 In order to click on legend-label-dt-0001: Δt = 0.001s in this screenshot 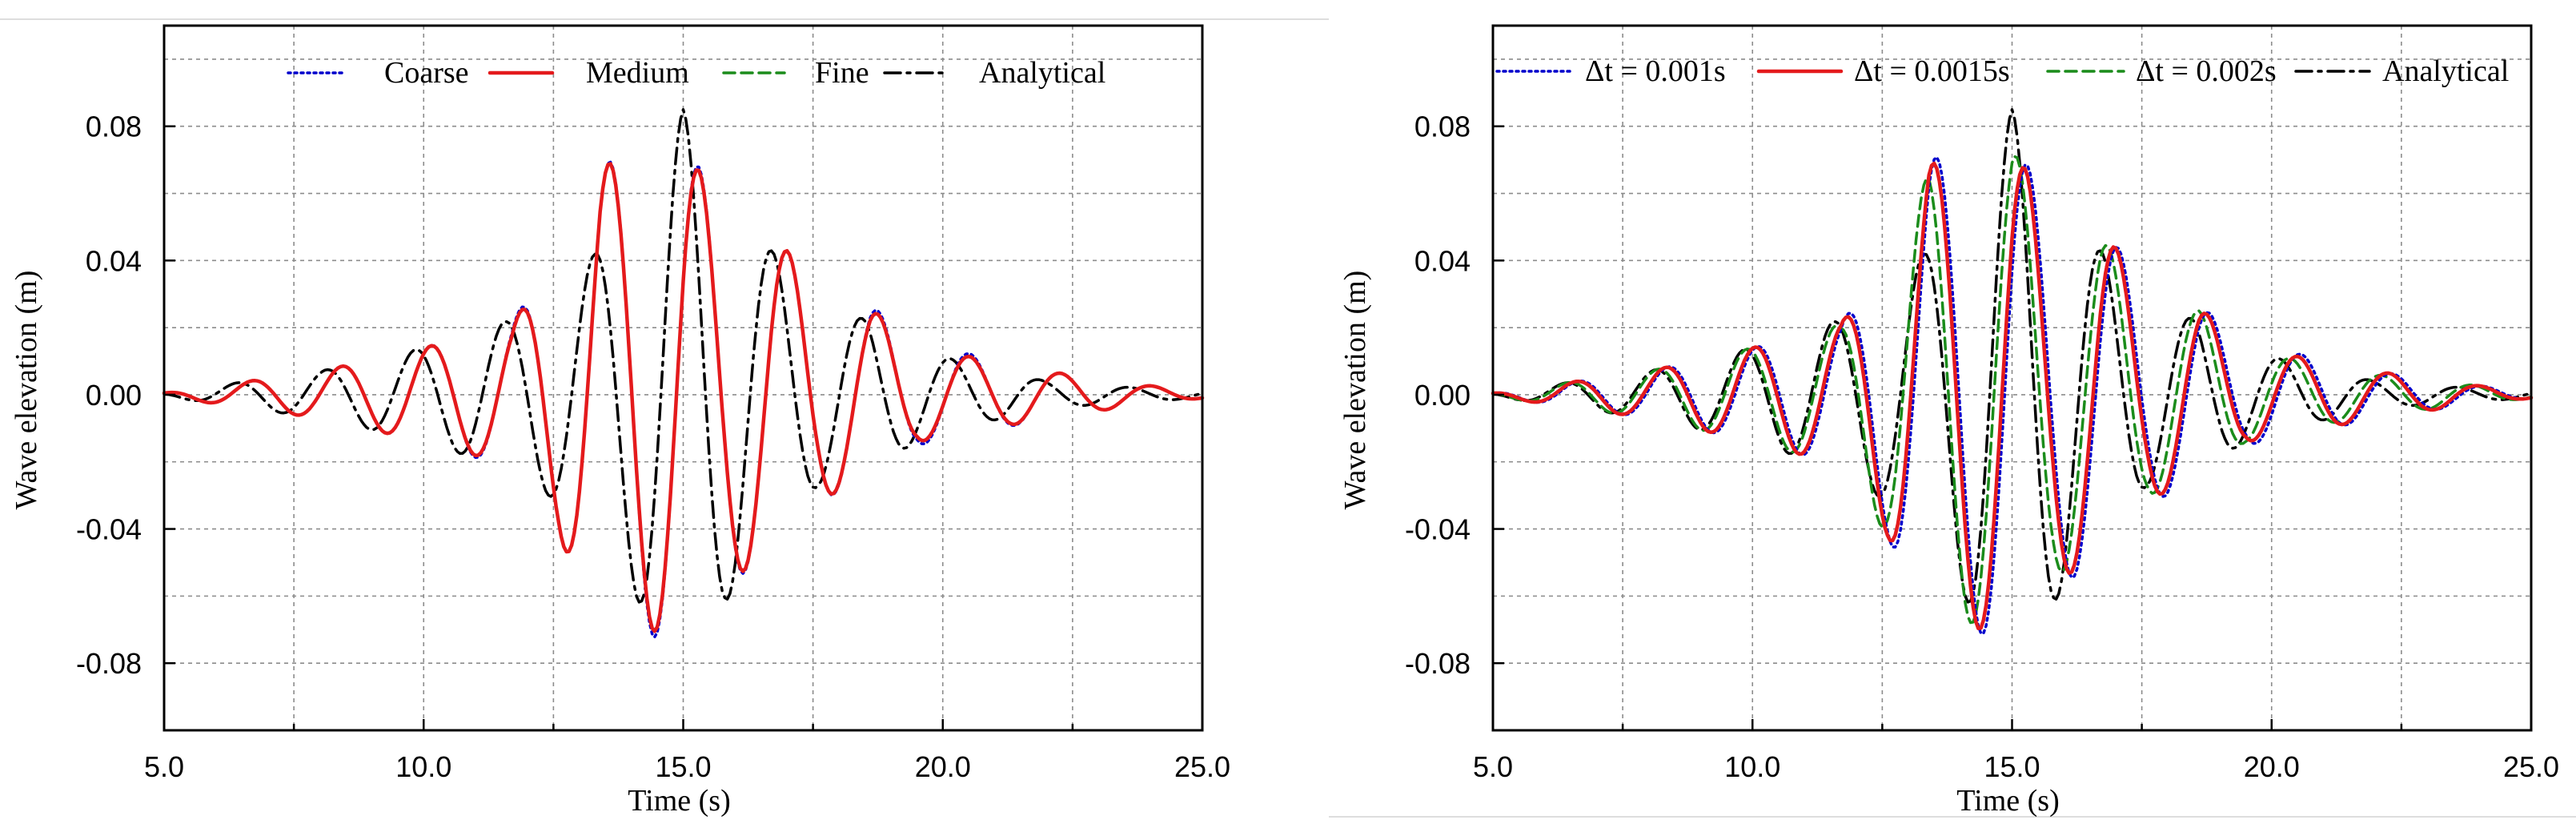, I will do `click(1655, 71)`.